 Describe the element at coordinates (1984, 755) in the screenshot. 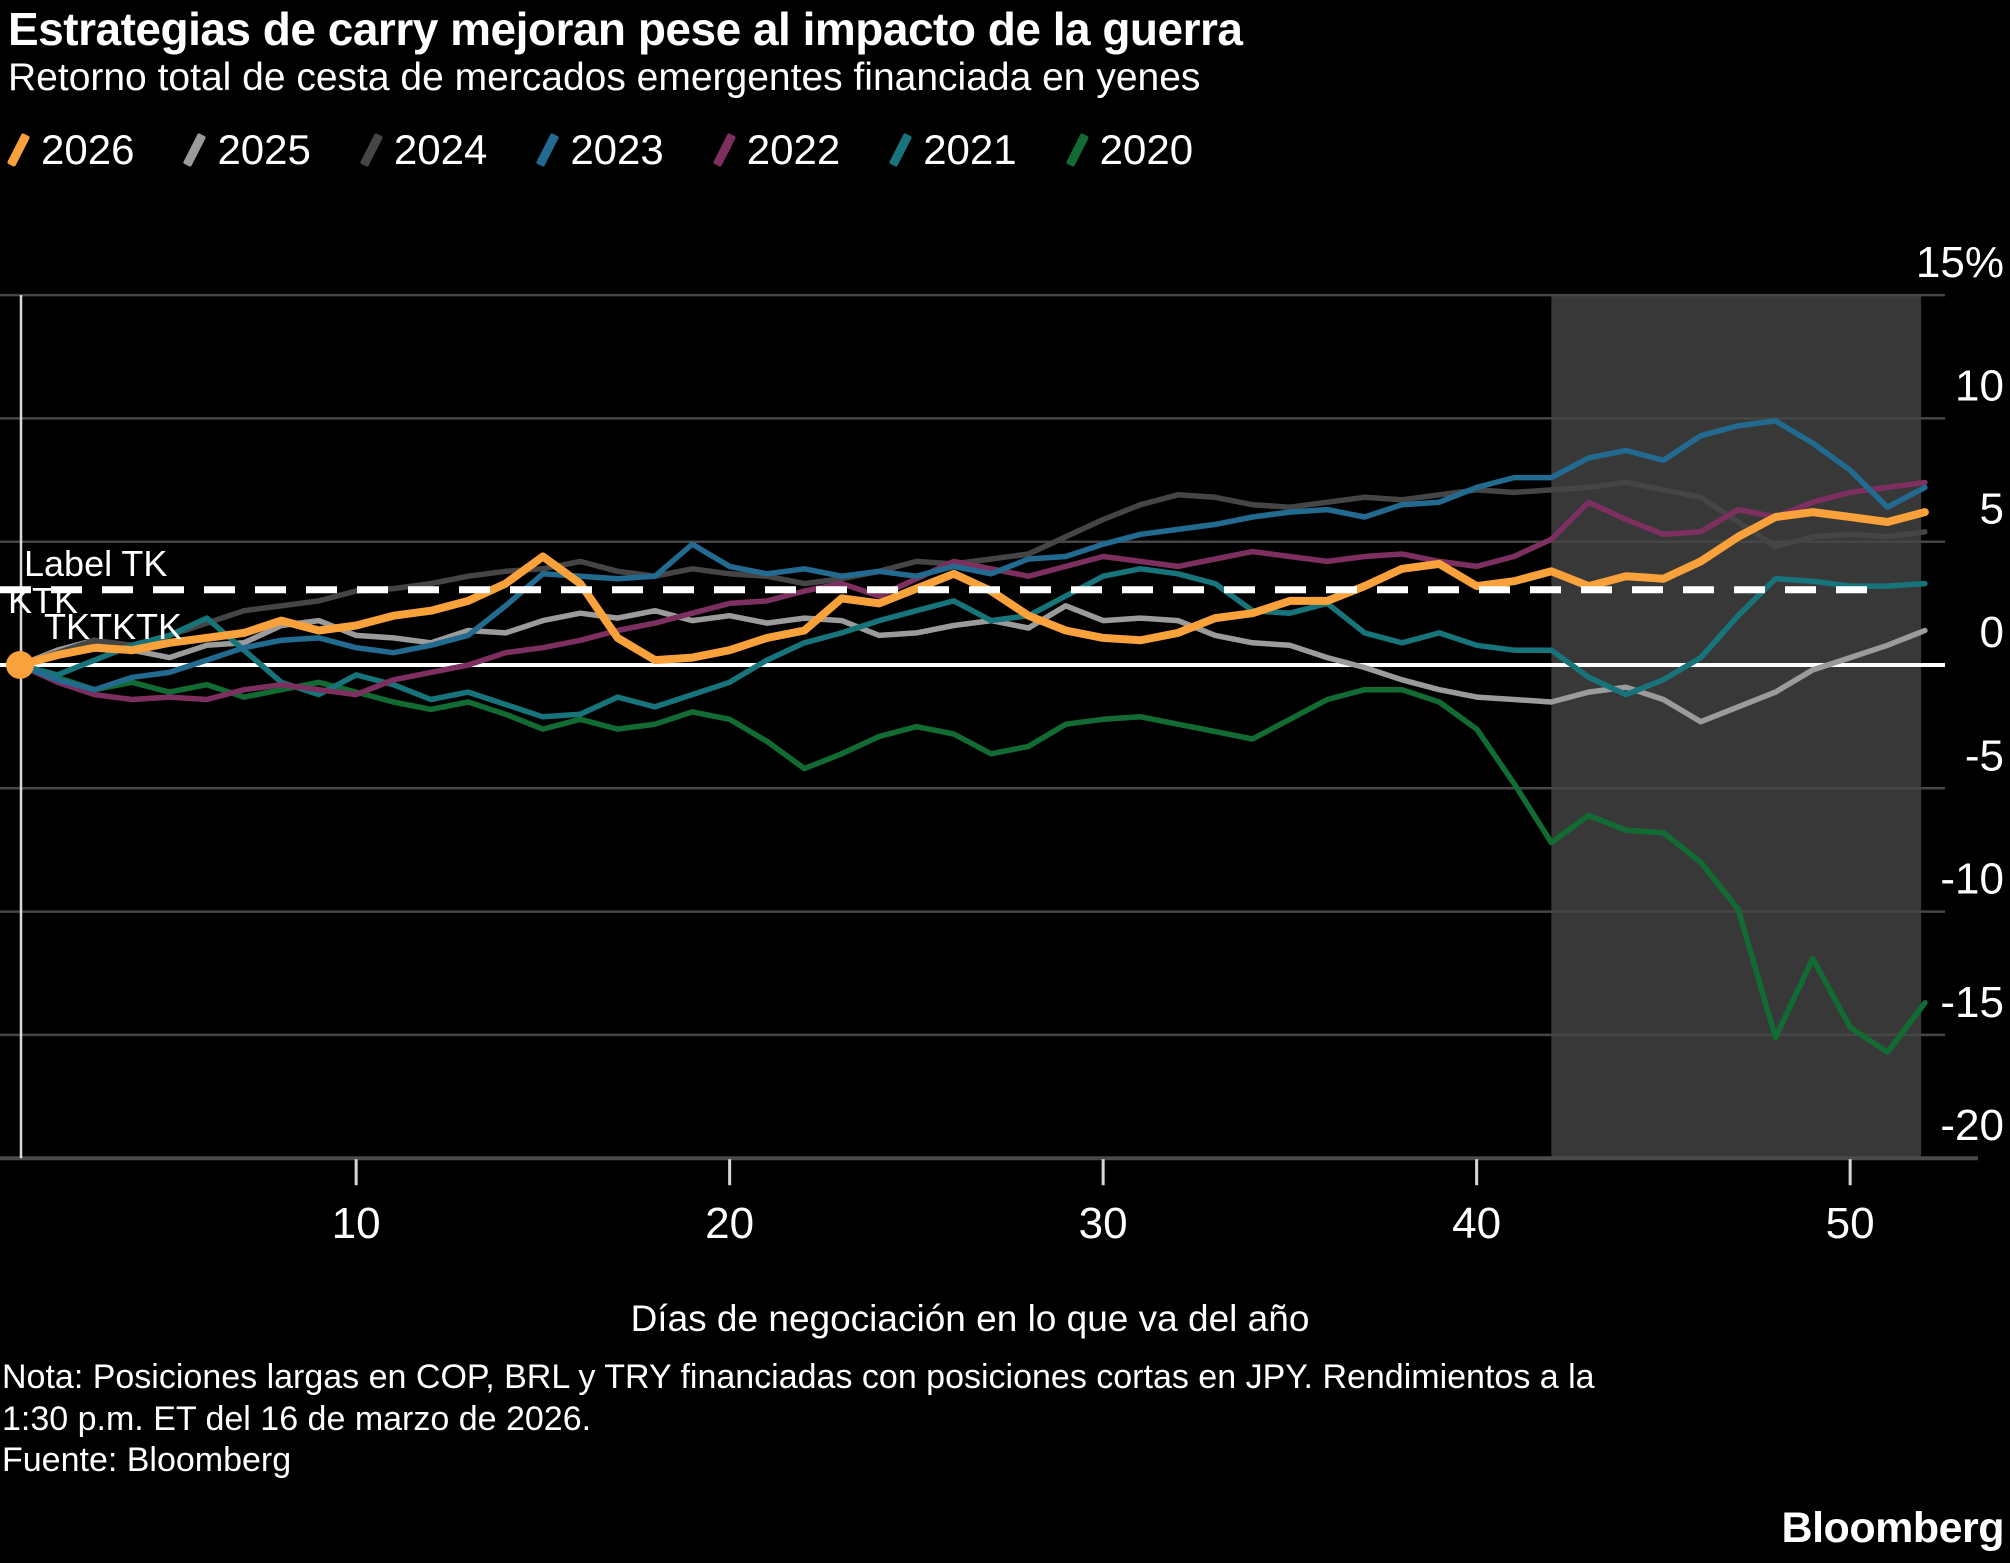

I see `y-tick-label: -5` at that location.